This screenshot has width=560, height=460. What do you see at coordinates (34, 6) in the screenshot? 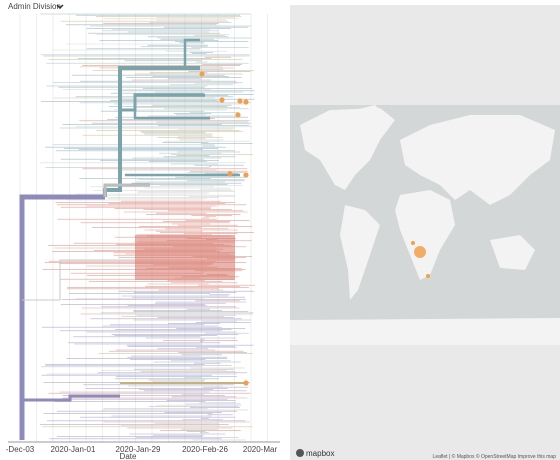
I see `color-by-dropdown: Admin Division` at bounding box center [34, 6].